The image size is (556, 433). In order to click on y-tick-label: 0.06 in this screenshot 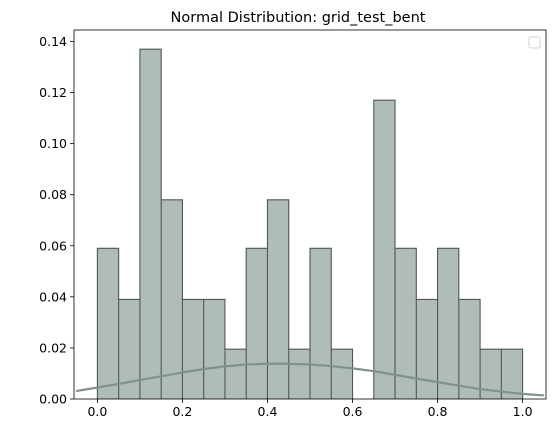, I will do `click(53, 245)`.